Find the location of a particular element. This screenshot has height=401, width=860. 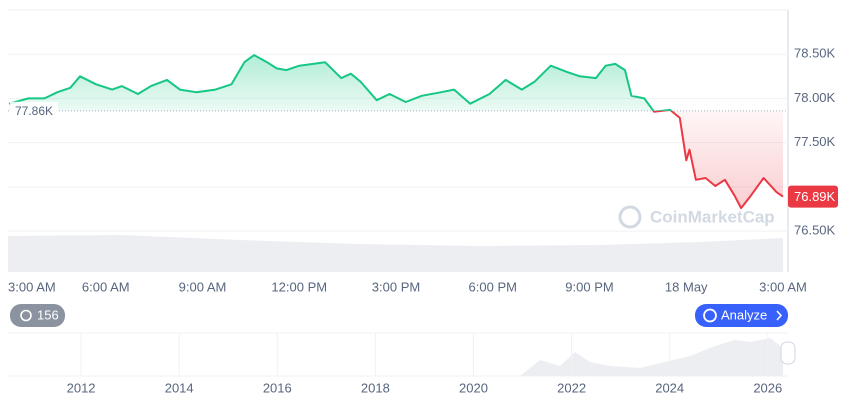

alerts-count: 156 is located at coordinates (48, 314).